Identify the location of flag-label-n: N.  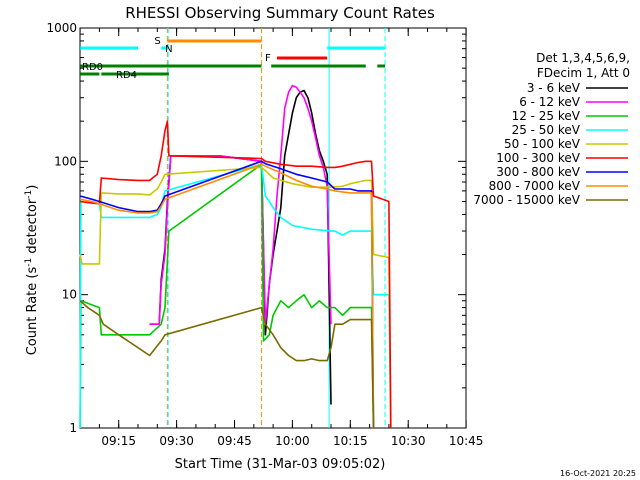
(168, 49).